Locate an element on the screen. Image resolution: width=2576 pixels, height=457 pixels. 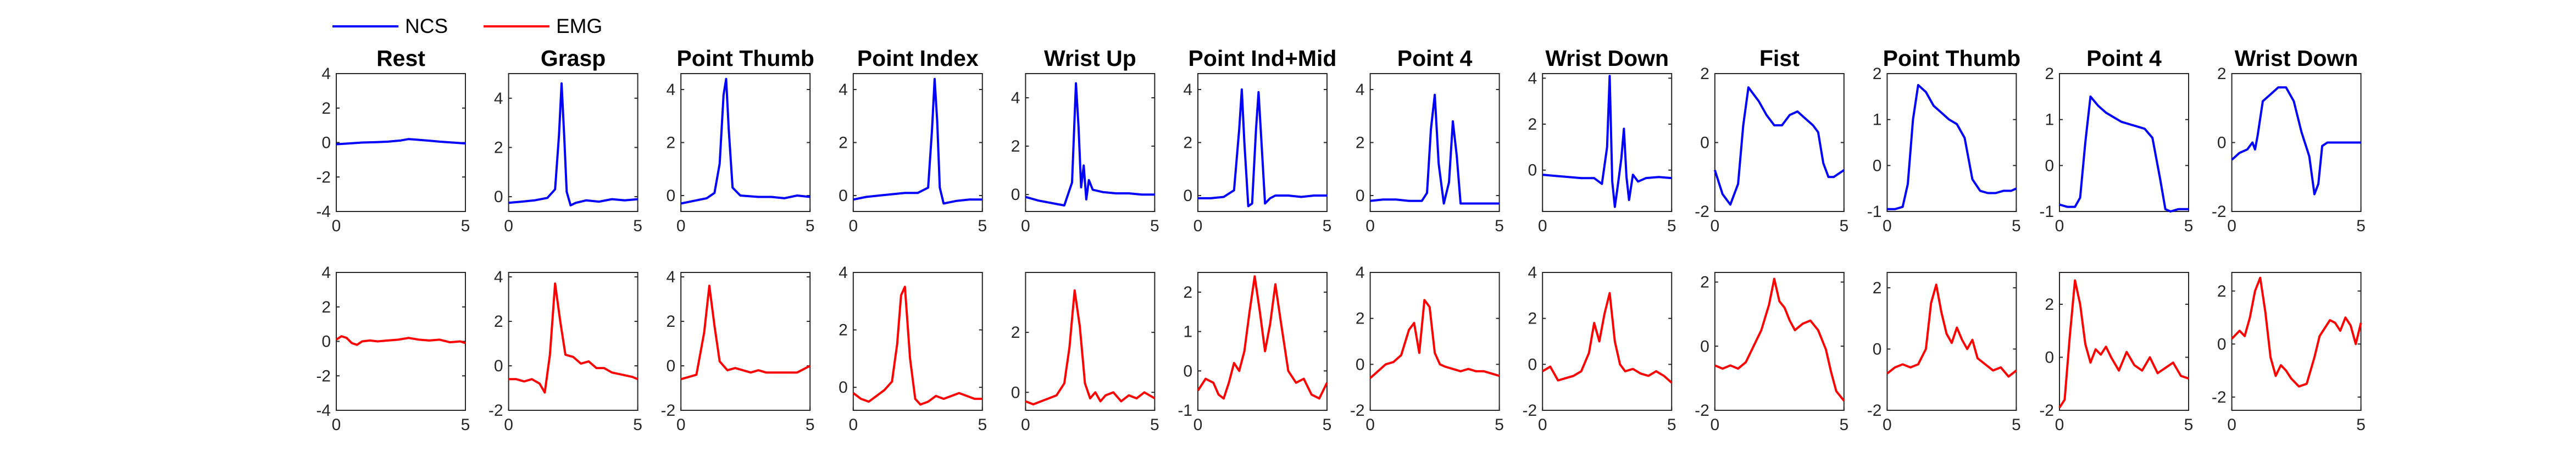
subplot-title: Point Ind+Mid is located at coordinates (1263, 58).